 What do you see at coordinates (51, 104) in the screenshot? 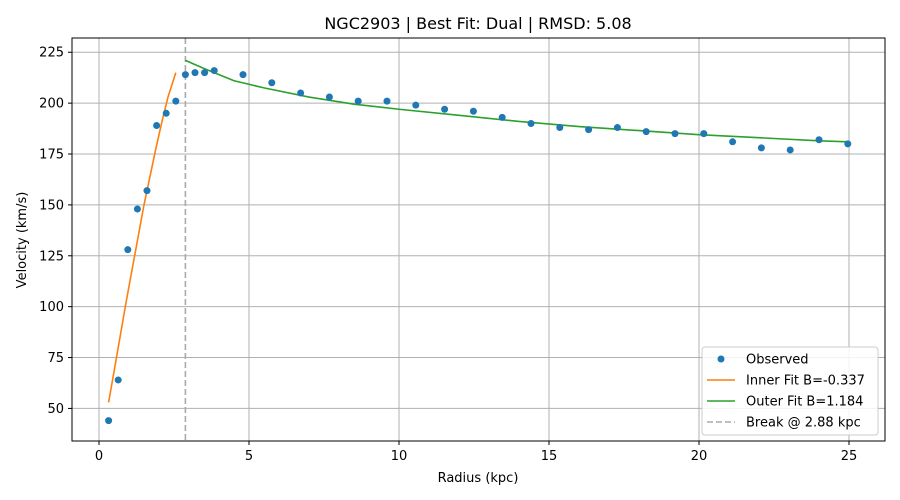
I see `y-tick-label: 200` at bounding box center [51, 104].